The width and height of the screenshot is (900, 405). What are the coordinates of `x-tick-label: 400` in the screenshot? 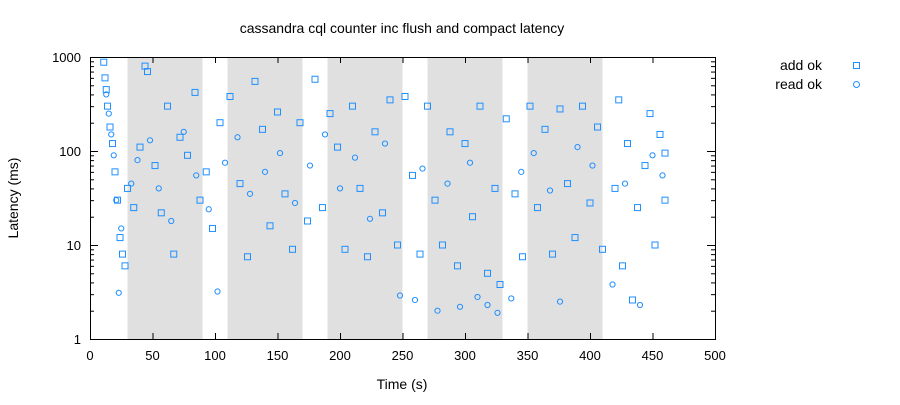 It's located at (590, 355).